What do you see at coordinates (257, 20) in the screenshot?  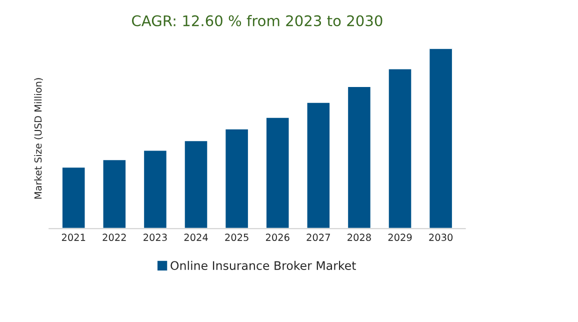 I see `chart-title: CAGR: 12.60 % from 2023 to 2030` at bounding box center [257, 20].